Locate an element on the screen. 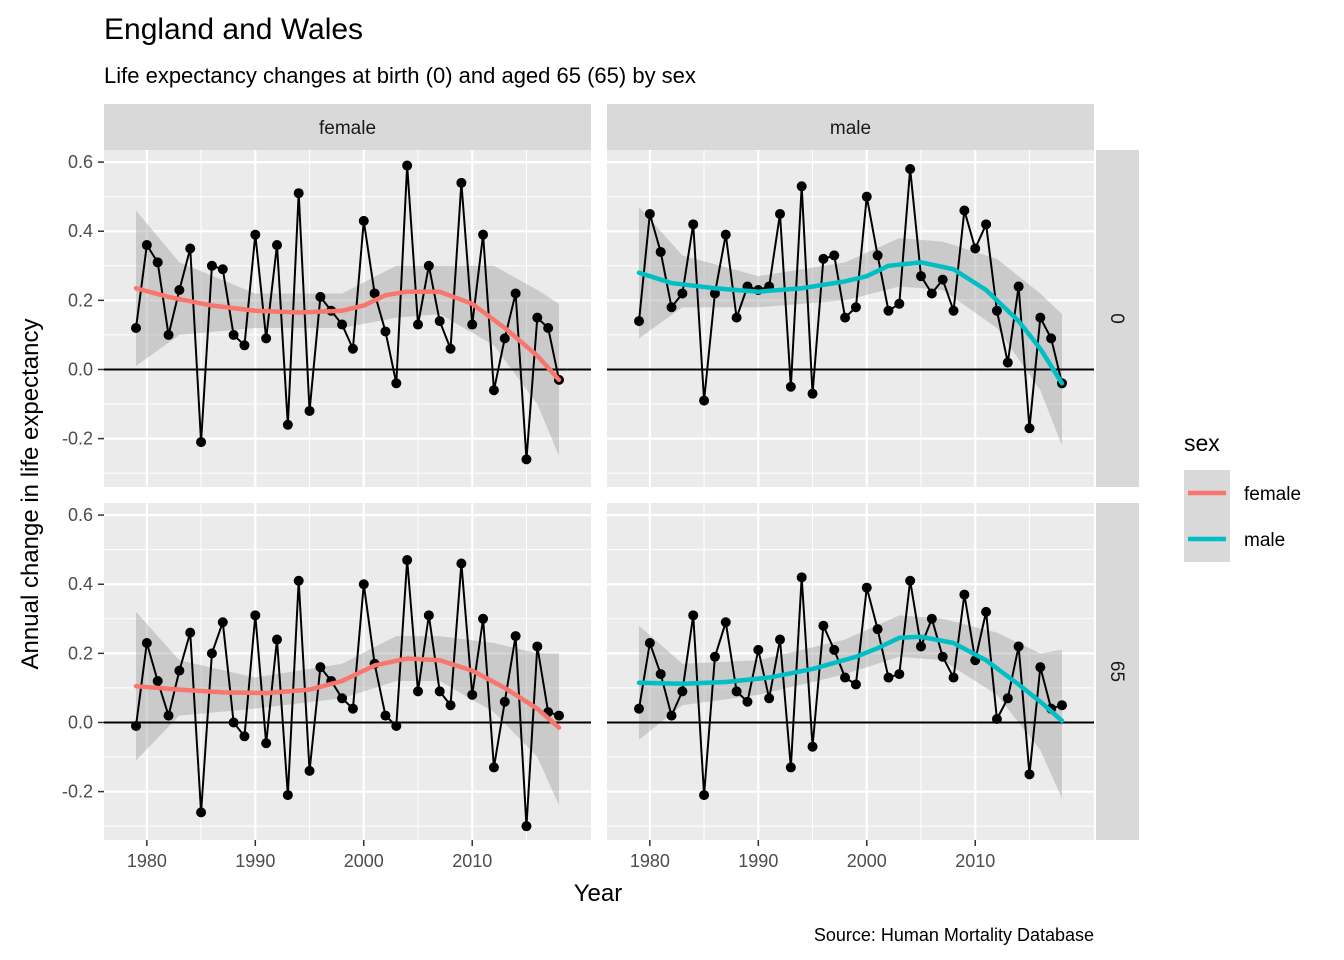 The height and width of the screenshot is (960, 1344). legend-label-female: female is located at coordinates (1272, 494).